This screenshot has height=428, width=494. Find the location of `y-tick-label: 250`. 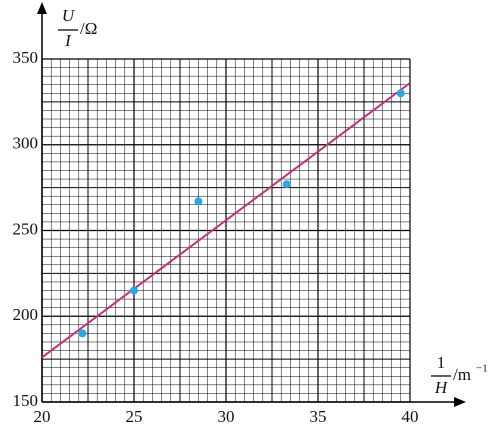

y-tick-label: 250 is located at coordinates (26, 228).